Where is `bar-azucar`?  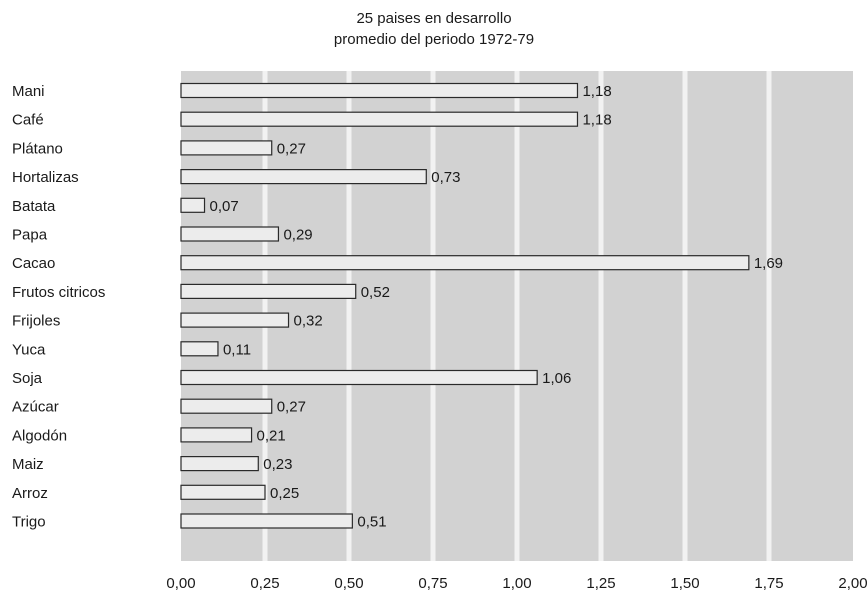
bar-azucar is located at coordinates (226, 406).